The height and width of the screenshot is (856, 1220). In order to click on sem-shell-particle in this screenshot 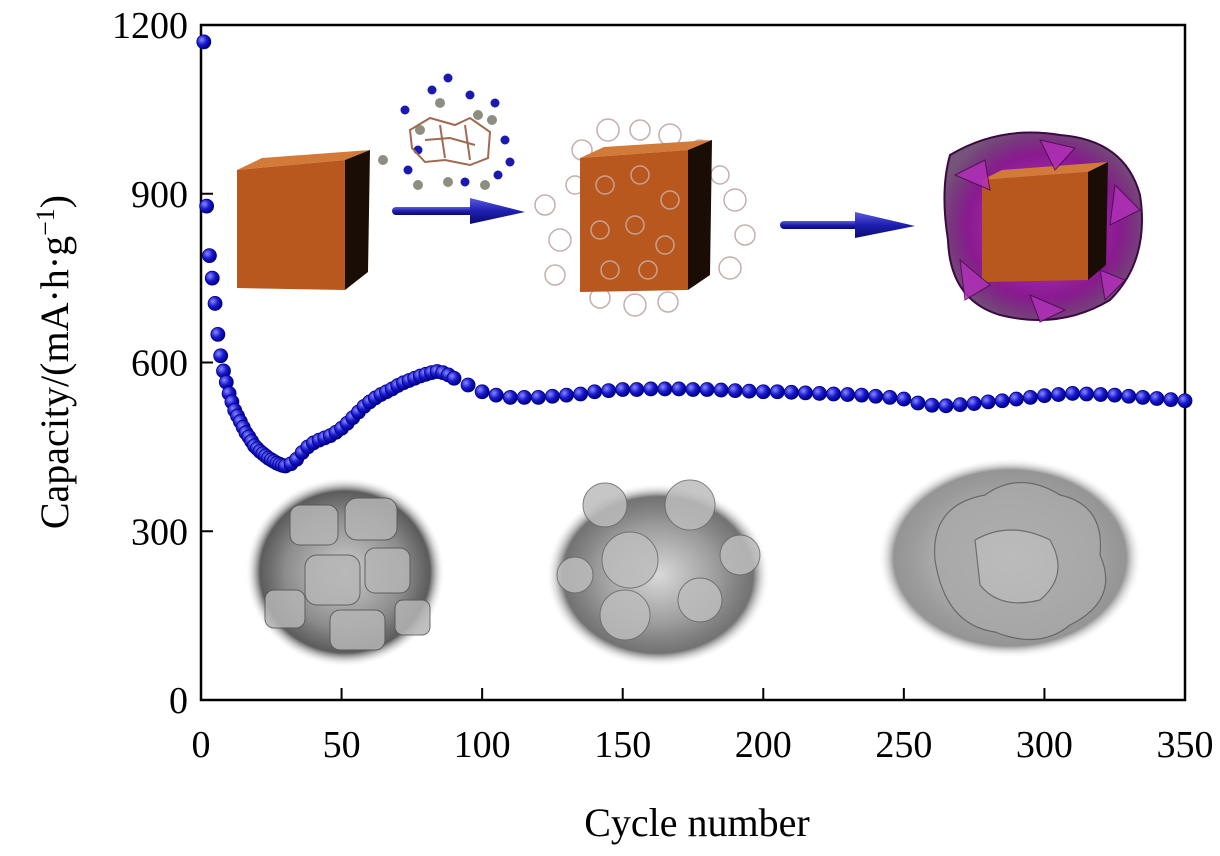, I will do `click(1020, 561)`.